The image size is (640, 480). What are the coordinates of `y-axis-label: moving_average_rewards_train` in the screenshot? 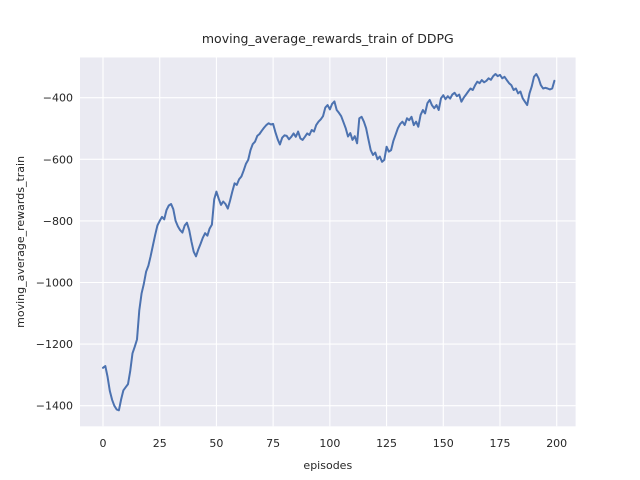 It's located at (20, 242).